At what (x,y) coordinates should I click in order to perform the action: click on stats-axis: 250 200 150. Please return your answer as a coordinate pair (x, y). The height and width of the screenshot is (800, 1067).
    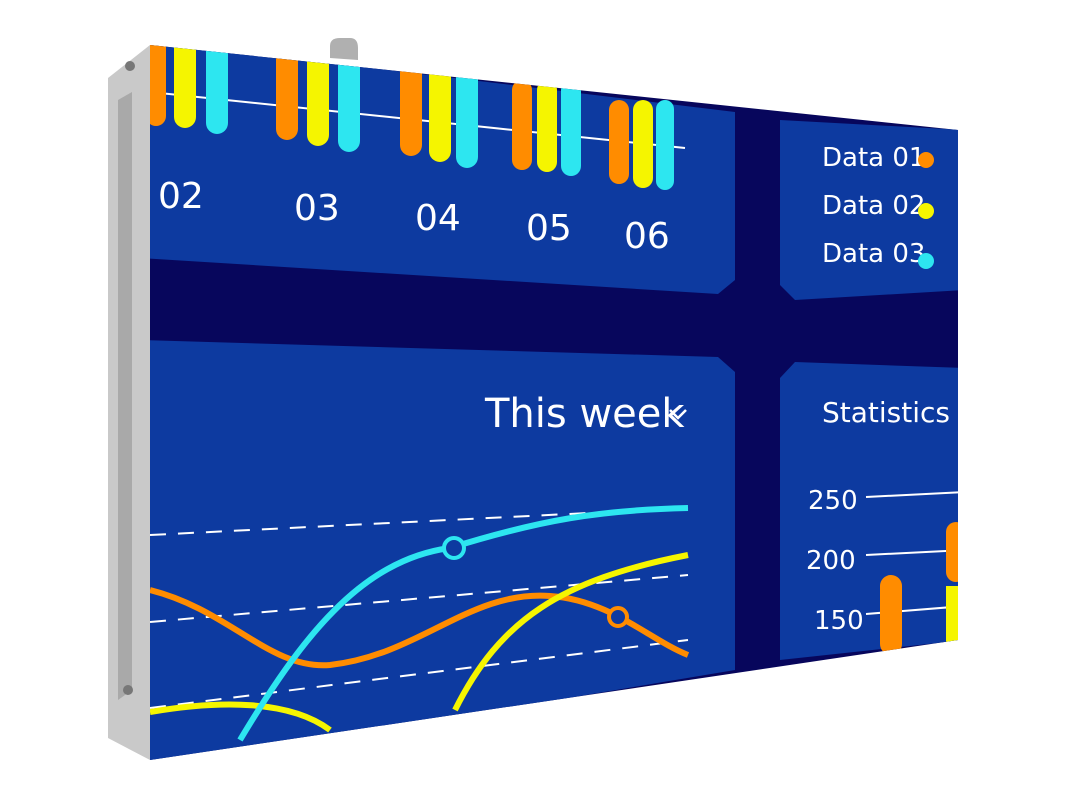
    Looking at the image, I should click on (882, 570).